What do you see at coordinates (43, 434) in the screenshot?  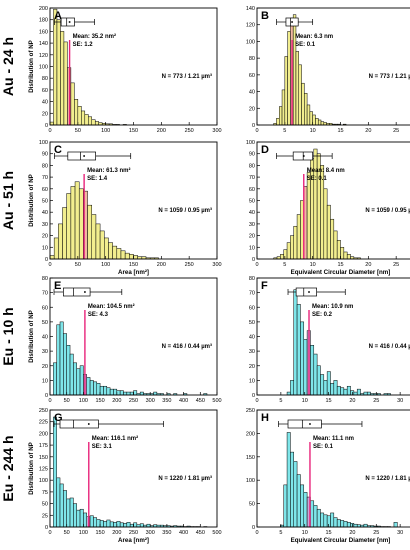 I see `y-tick-label: 200` at bounding box center [43, 434].